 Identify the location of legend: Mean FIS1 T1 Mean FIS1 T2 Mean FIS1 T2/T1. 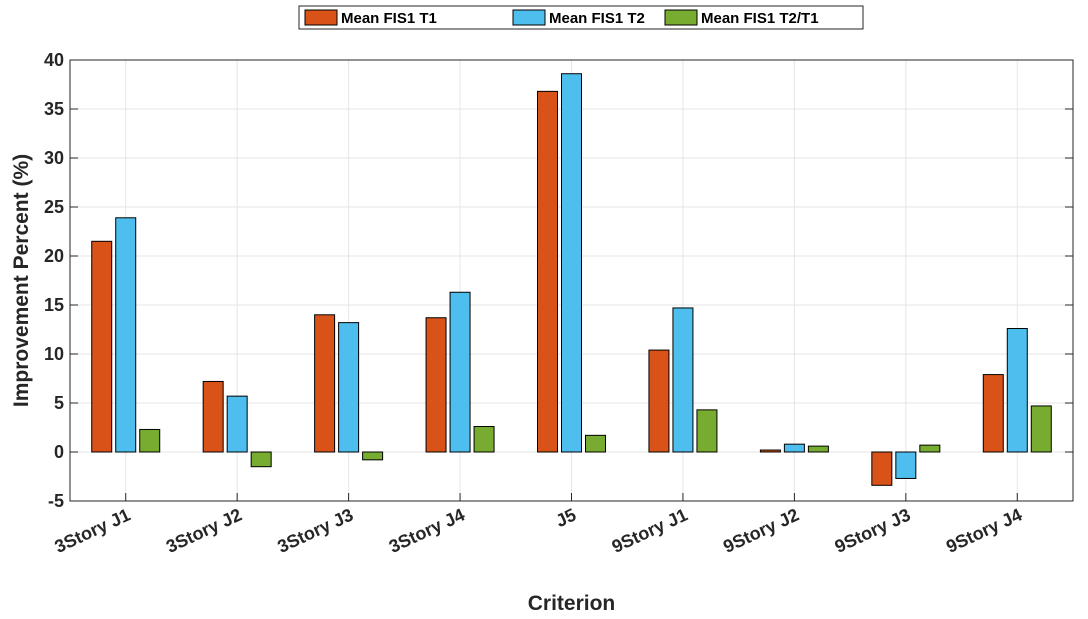
(581, 17).